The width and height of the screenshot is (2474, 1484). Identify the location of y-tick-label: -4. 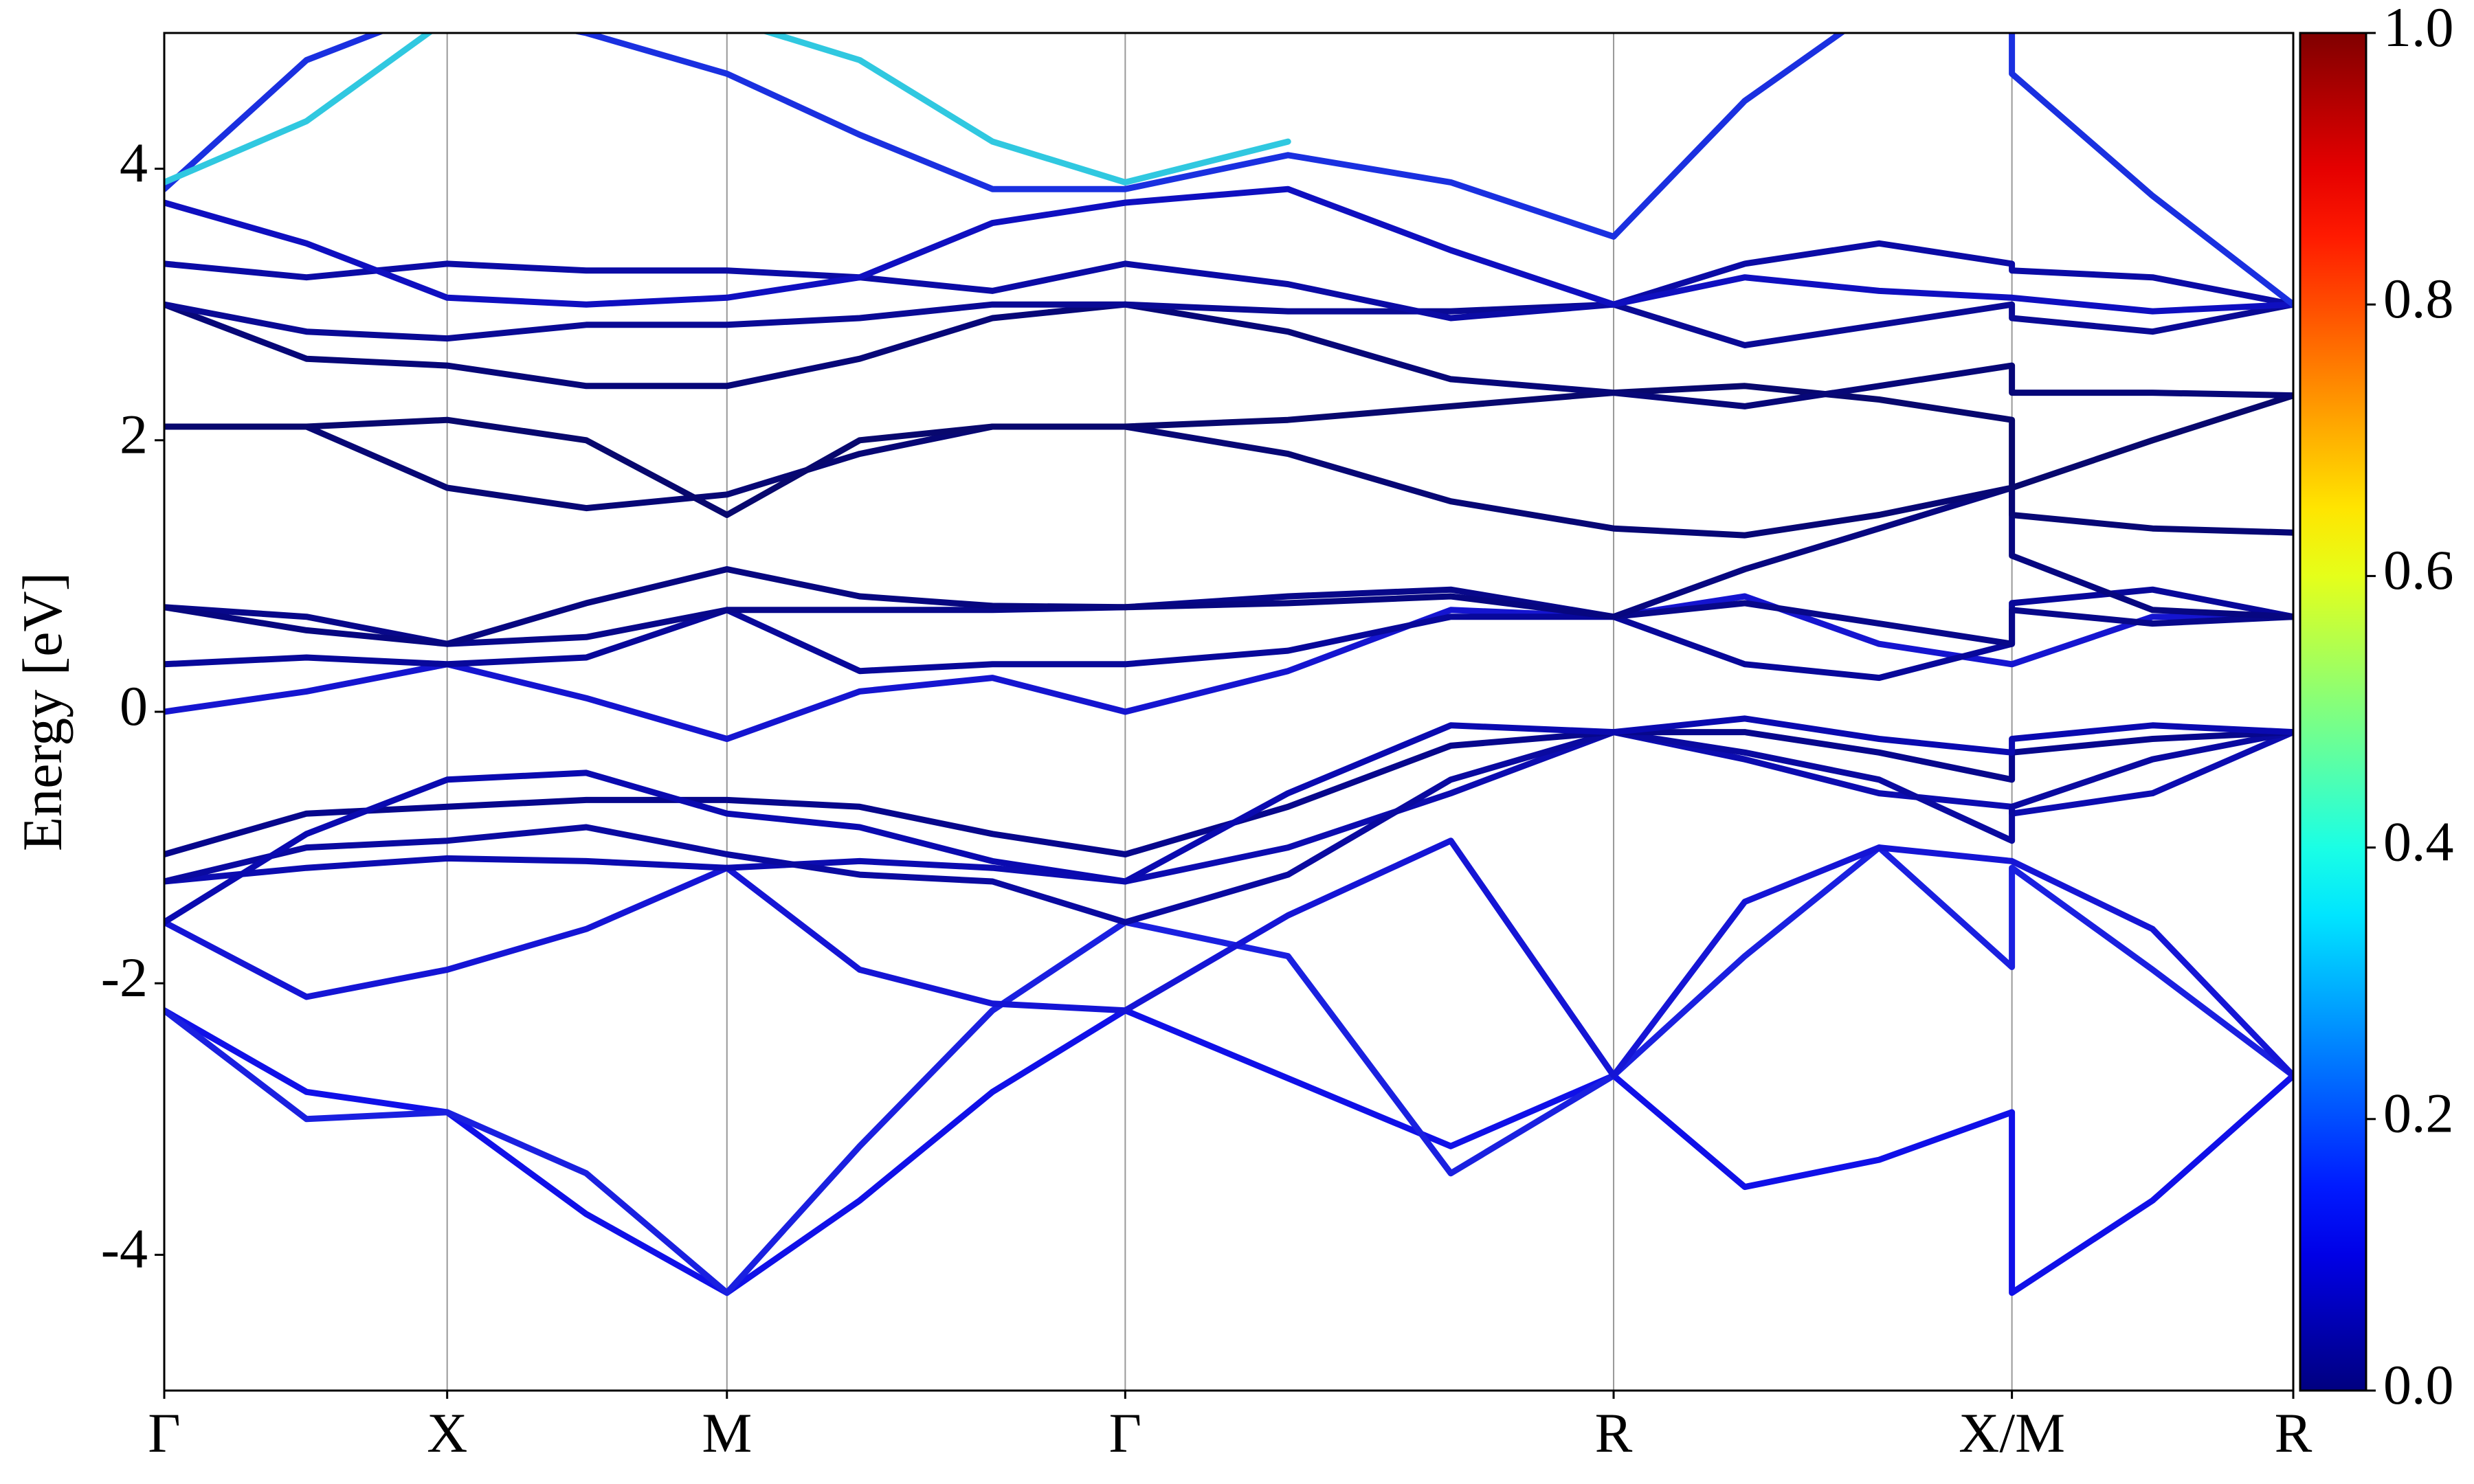
(124, 1248).